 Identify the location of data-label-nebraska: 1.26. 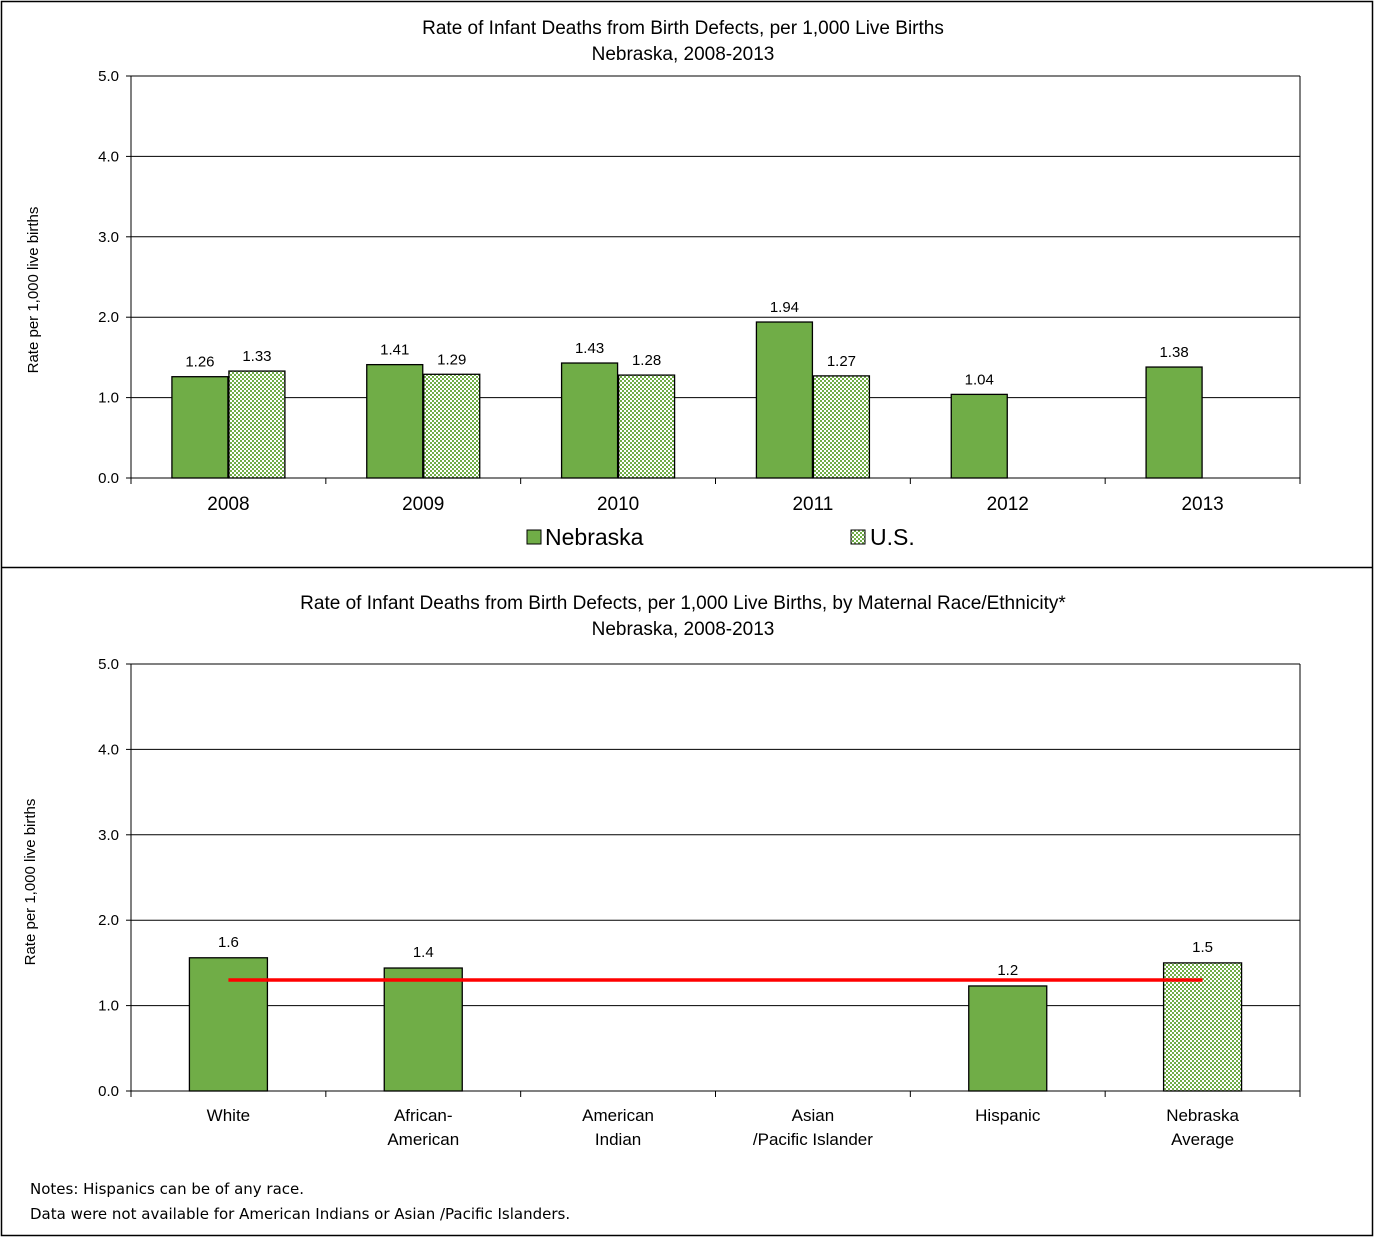
(199, 362).